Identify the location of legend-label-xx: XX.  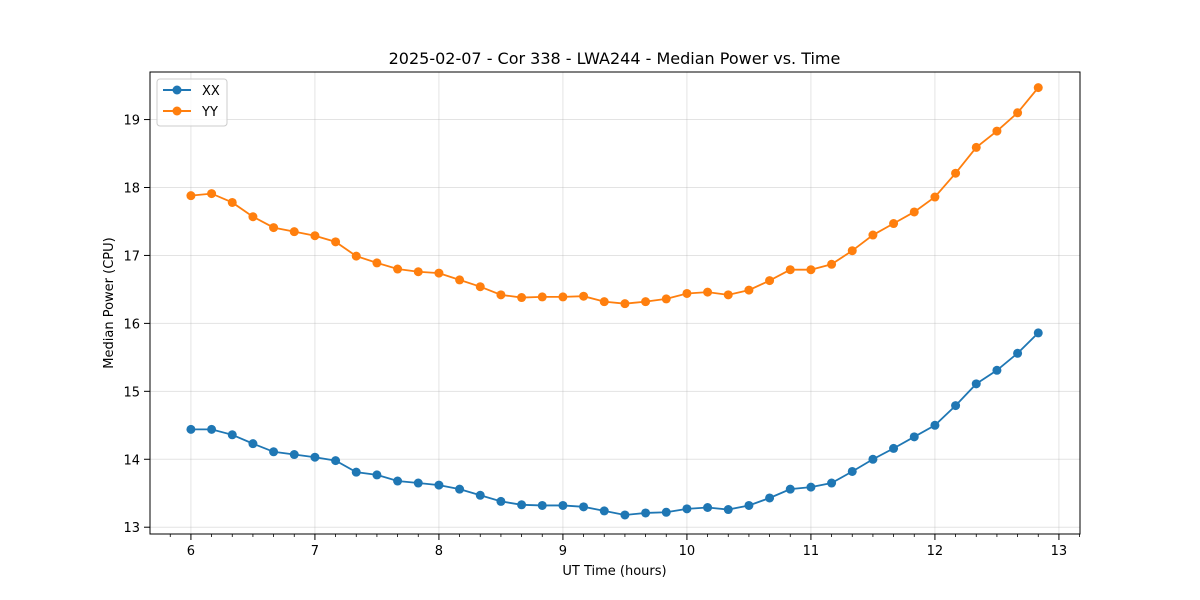
(211, 91).